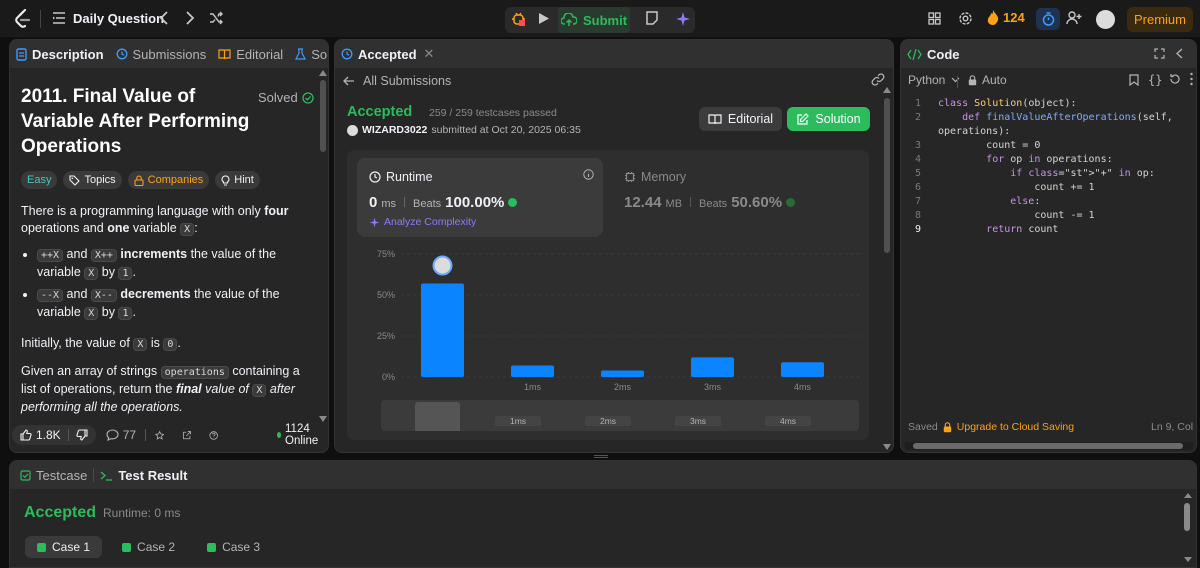 The image size is (1200, 568). I want to click on next-question-icon, so click(190, 18).